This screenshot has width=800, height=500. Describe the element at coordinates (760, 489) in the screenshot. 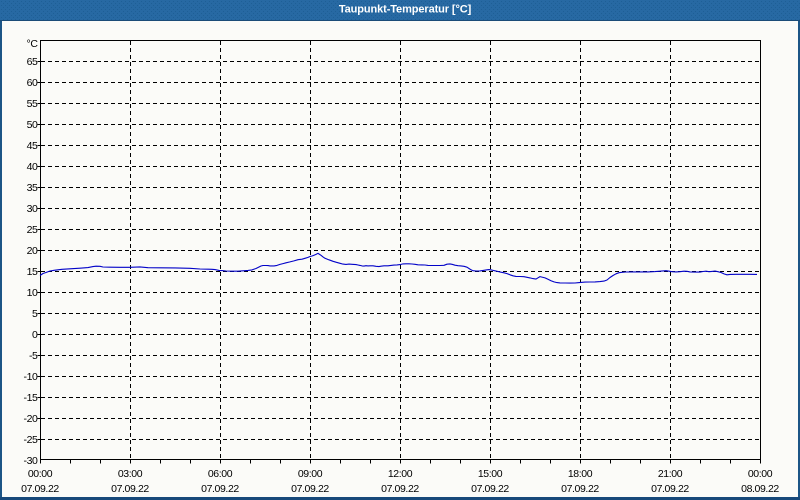

I see `svg-text: 08.09.22` at that location.